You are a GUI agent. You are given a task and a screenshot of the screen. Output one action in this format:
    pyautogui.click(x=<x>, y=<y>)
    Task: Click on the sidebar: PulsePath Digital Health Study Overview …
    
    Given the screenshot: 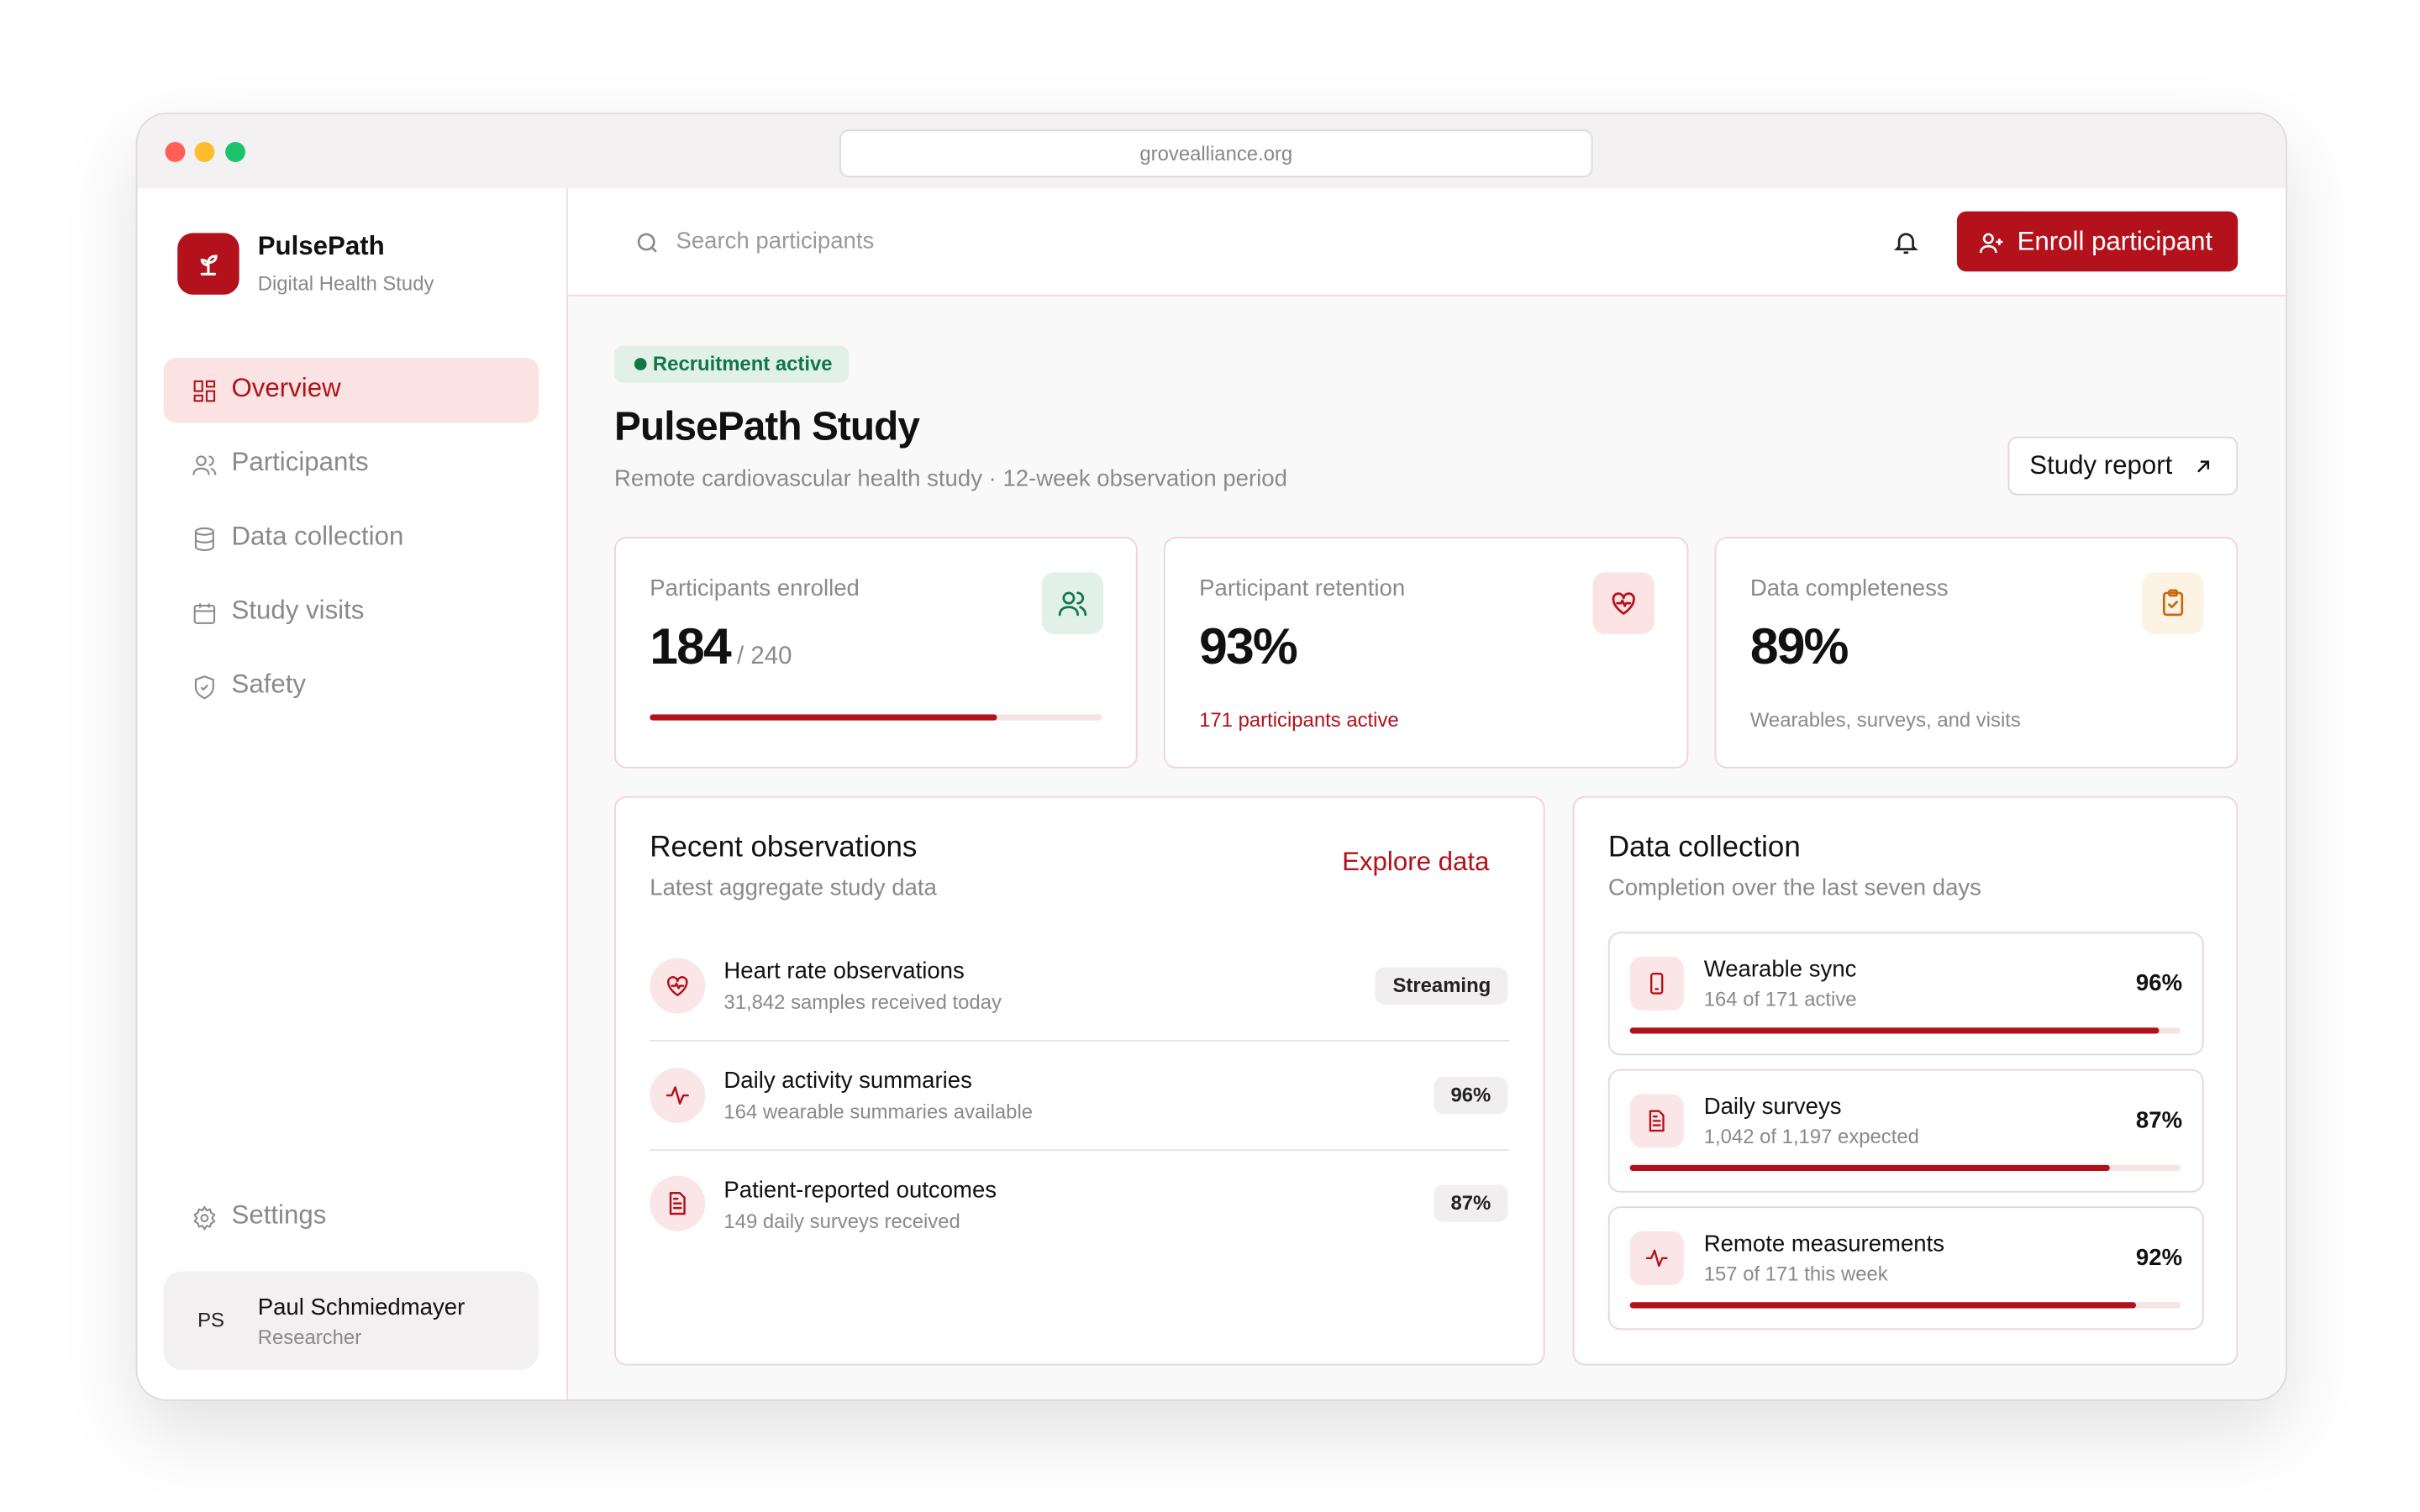 What is the action you would take?
    pyautogui.click(x=352, y=793)
    